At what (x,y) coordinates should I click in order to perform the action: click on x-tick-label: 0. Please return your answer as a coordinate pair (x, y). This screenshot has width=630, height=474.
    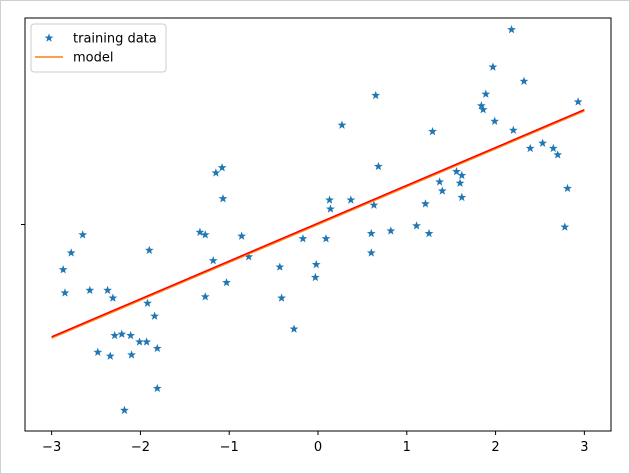
    Looking at the image, I should click on (318, 447).